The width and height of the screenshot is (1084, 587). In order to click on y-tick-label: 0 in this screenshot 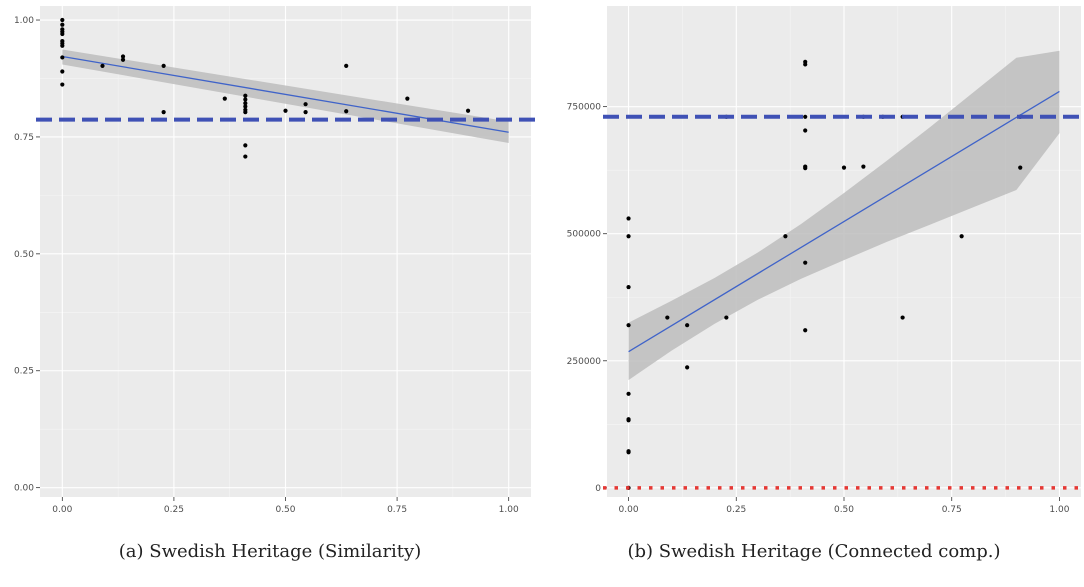, I will do `click(598, 489)`.